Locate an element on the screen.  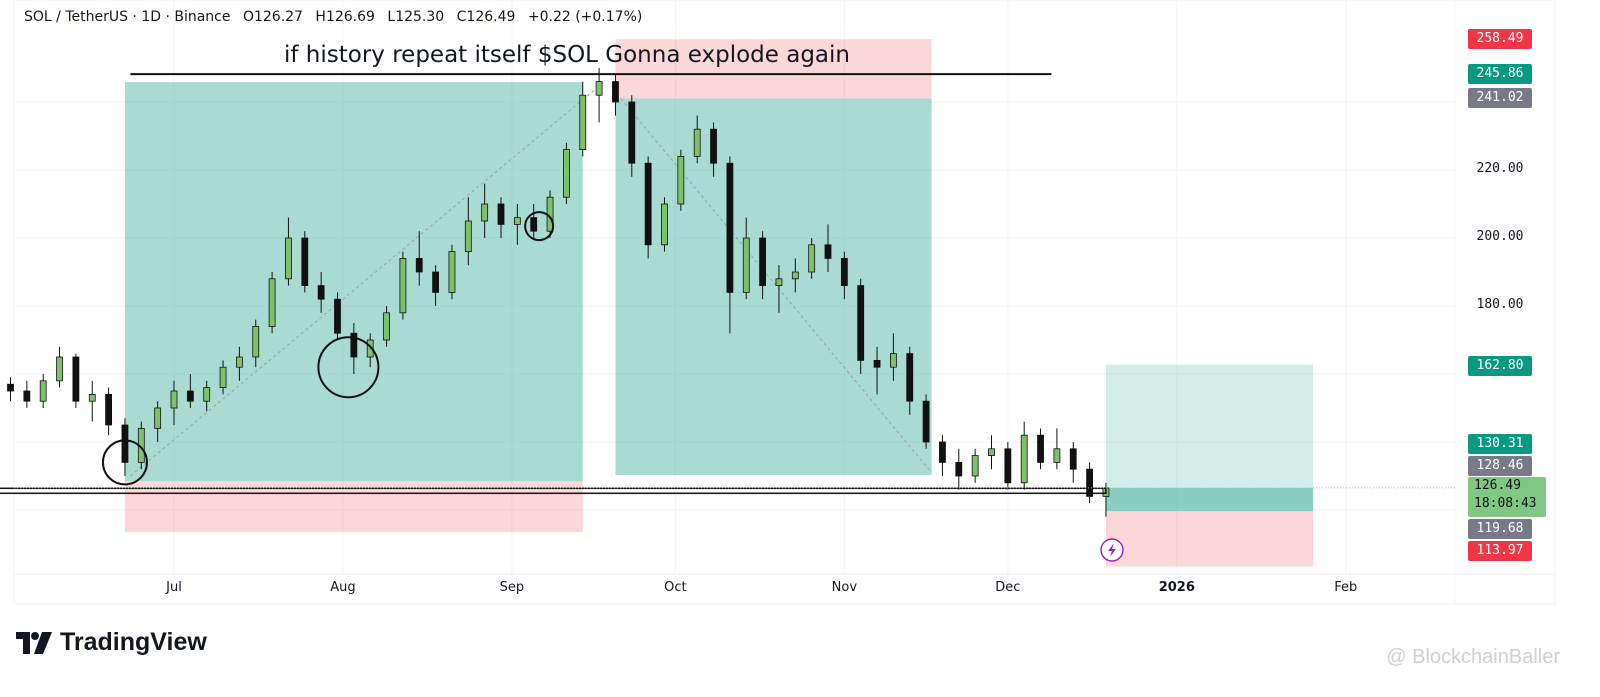
ohlc-low: L125.30 is located at coordinates (416, 17).